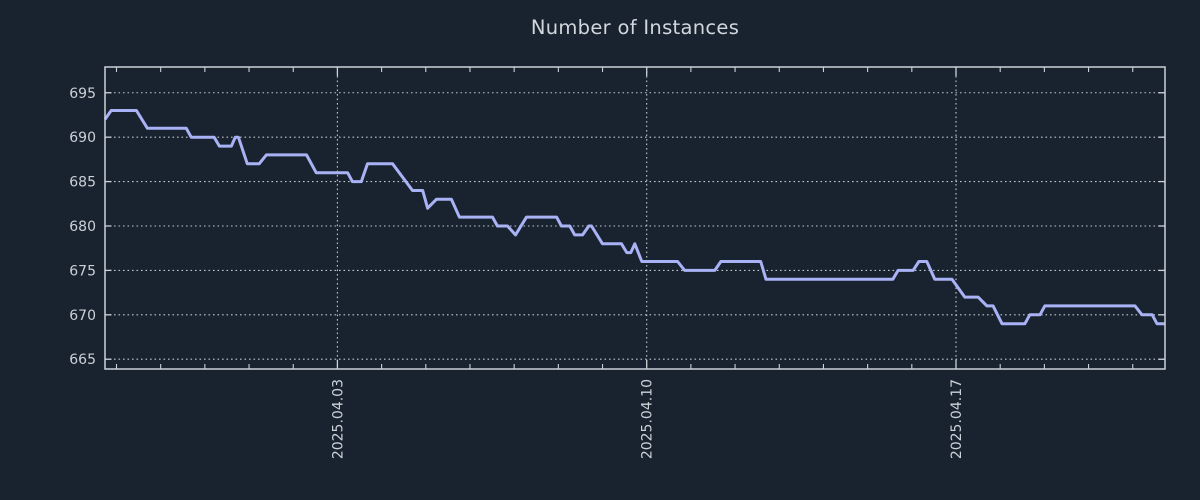 Image resolution: width=1200 pixels, height=500 pixels. I want to click on x-tick-label: 2025.04.10, so click(648, 419).